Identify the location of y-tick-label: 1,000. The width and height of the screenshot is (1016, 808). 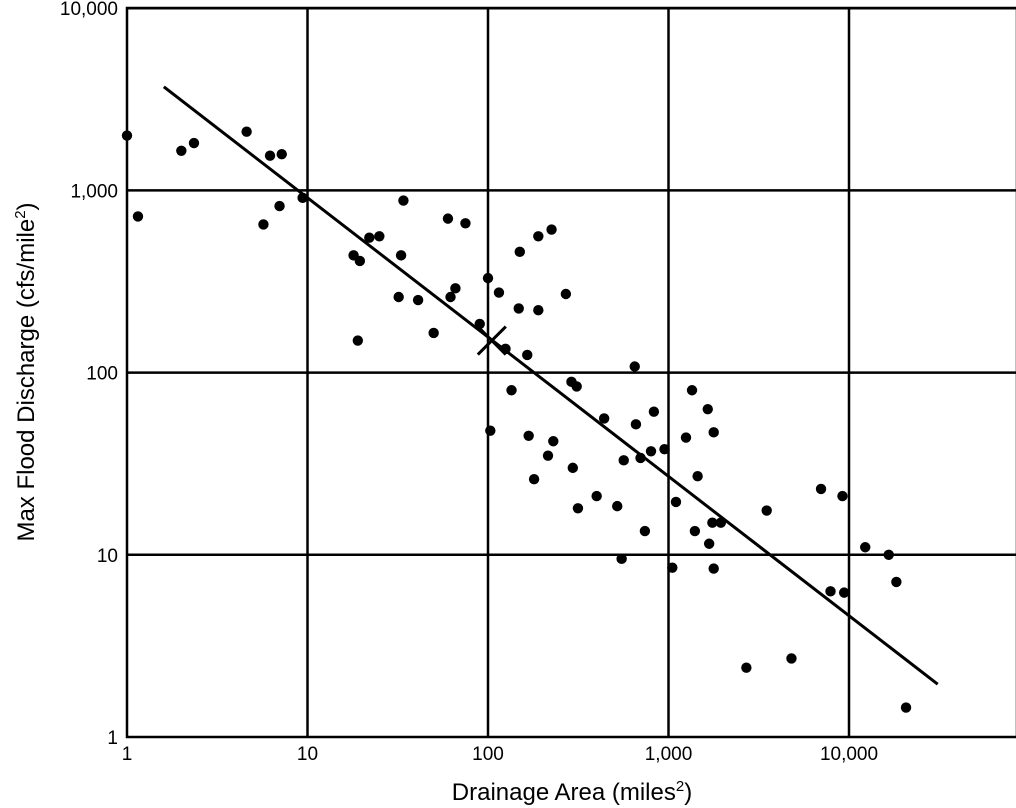
(94, 191).